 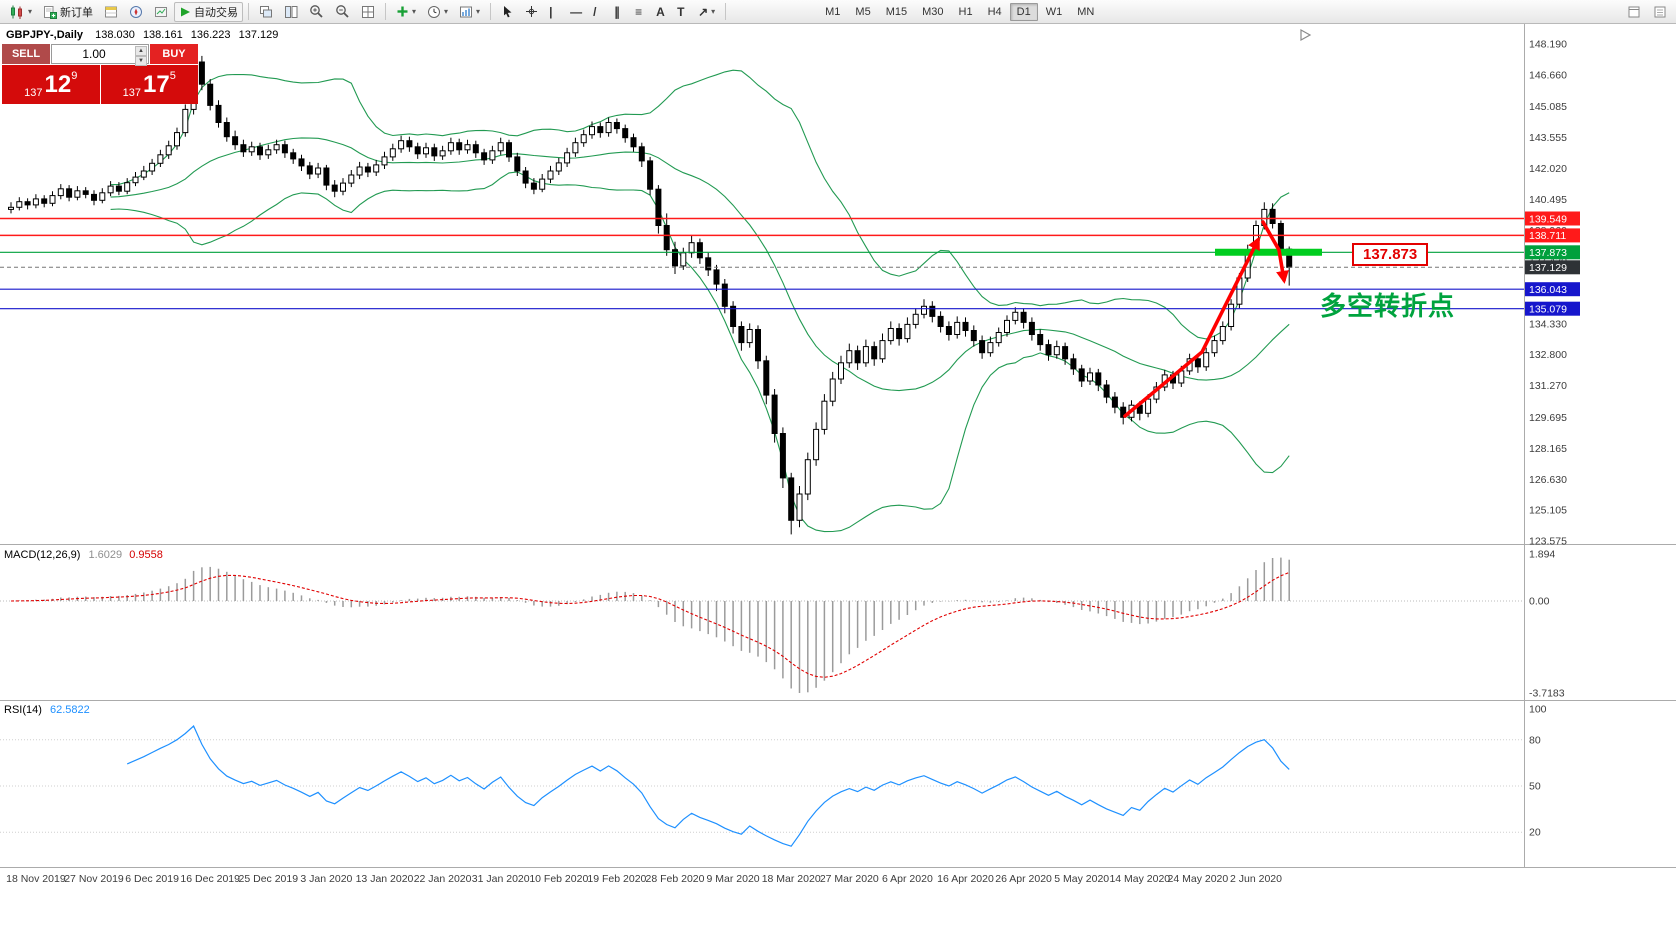 What do you see at coordinates (849, 879) in the screenshot?
I see `svg-text: 27 Mar 2020` at bounding box center [849, 879].